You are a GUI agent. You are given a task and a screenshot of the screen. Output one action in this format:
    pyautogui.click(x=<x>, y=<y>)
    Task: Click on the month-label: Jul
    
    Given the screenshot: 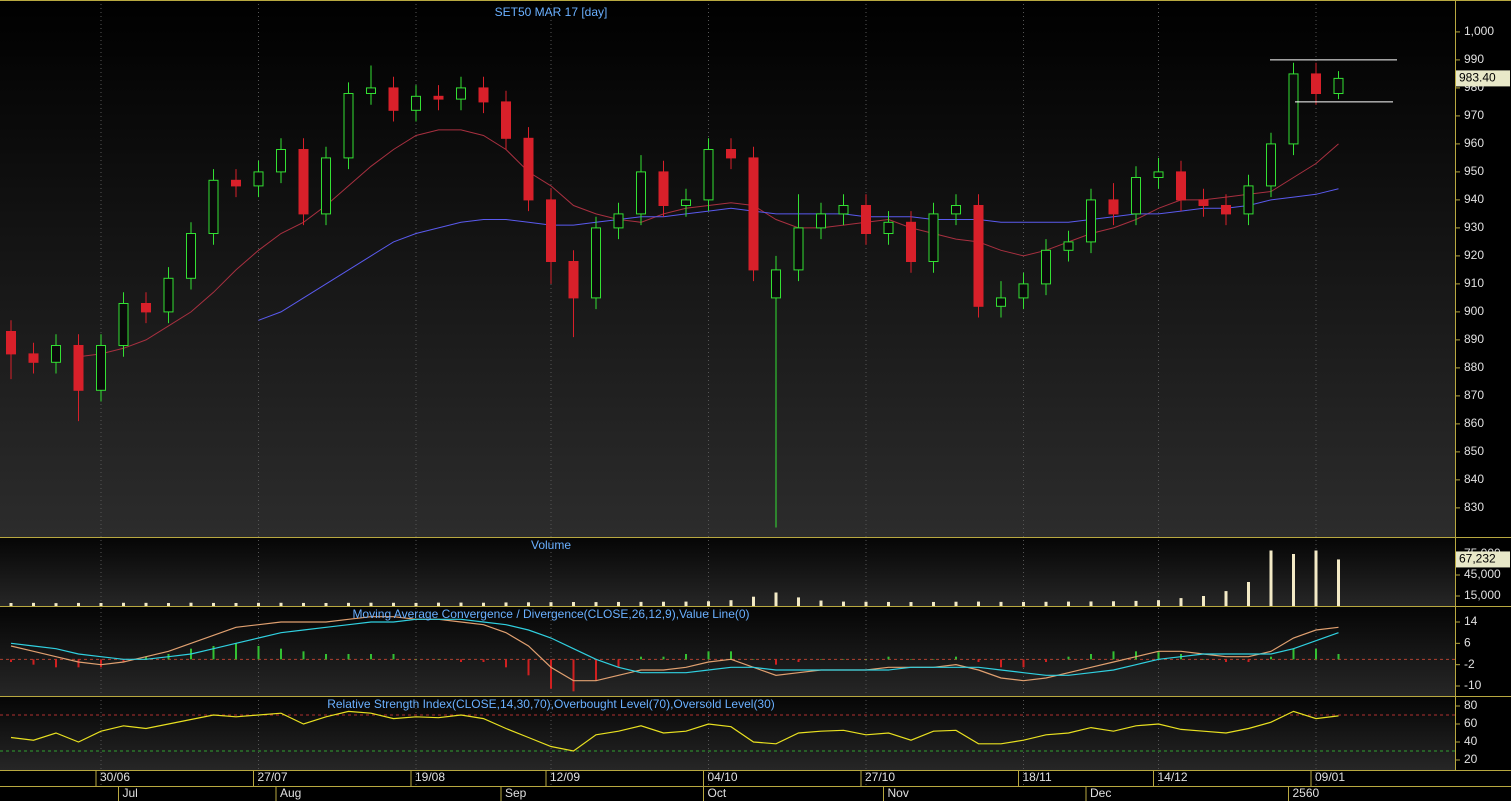 What is the action you would take?
    pyautogui.click(x=130, y=793)
    